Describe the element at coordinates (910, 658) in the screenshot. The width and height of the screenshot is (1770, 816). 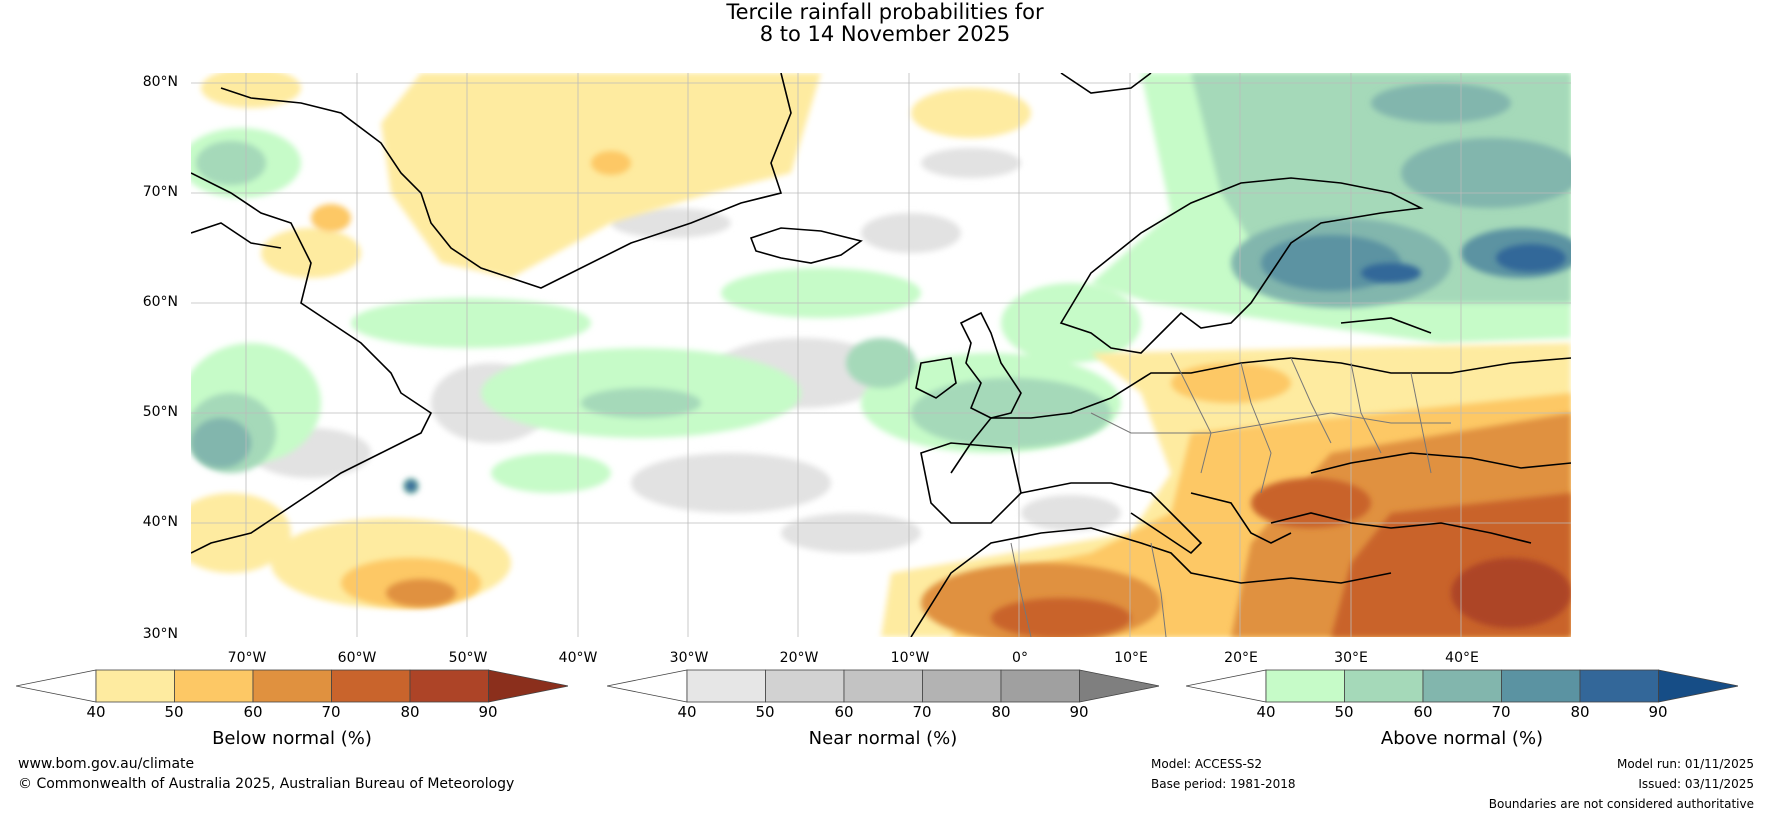
I see `lon-label-10w: 10°W` at that location.